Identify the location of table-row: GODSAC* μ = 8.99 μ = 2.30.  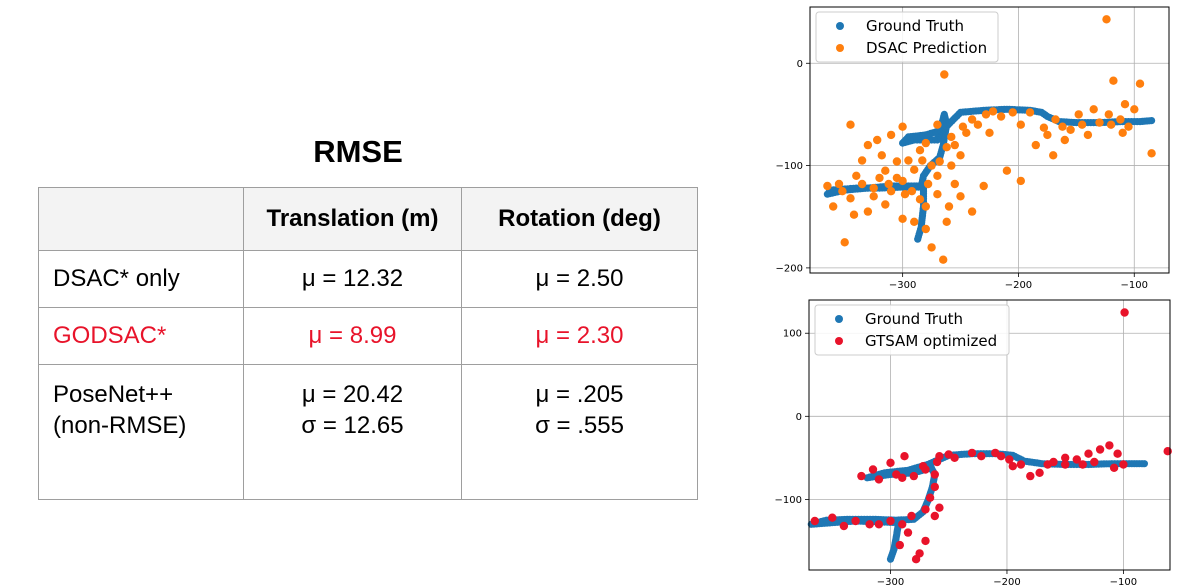
(368, 336).